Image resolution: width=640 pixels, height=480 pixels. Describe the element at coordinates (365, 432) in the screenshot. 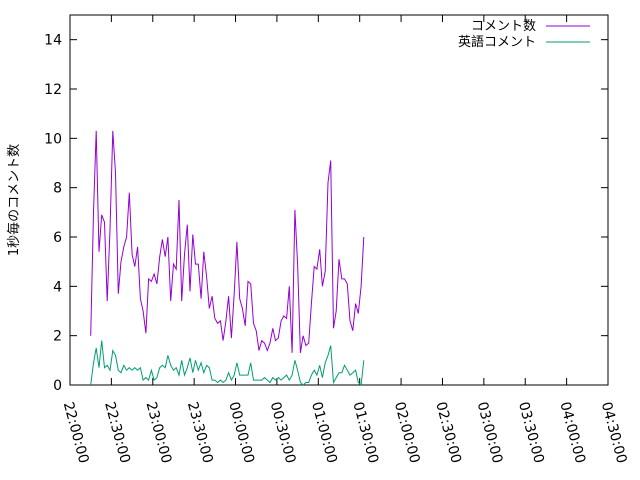

I see `x-tick-label: 01:30:00` at that location.